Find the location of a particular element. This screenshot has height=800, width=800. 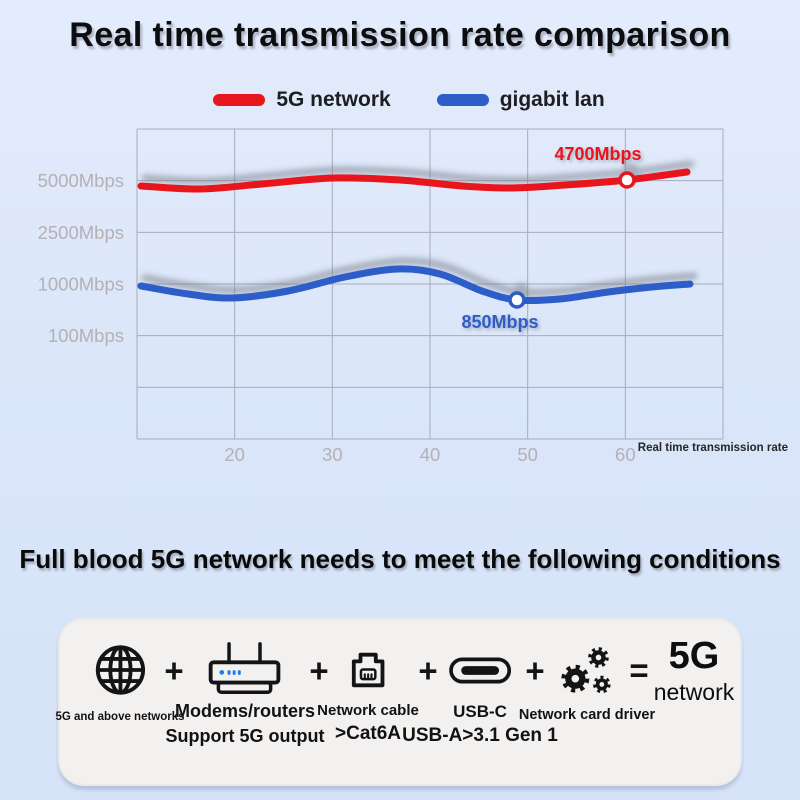

x-axis-tick-label: 60 is located at coordinates (625, 454).